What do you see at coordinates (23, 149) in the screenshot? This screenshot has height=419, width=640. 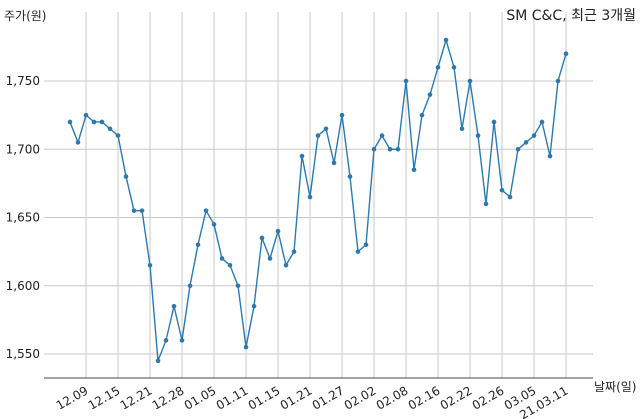 I see `y-tick-label: 1,700` at bounding box center [23, 149].